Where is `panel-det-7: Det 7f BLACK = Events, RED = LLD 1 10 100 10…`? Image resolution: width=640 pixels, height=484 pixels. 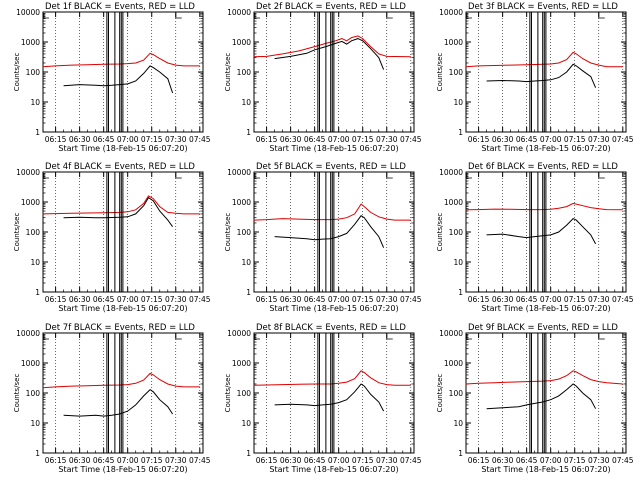
panel-det-7: Det 7f BLACK = Events, RED = LLD 1 10 100 10… is located at coordinates (112, 398).